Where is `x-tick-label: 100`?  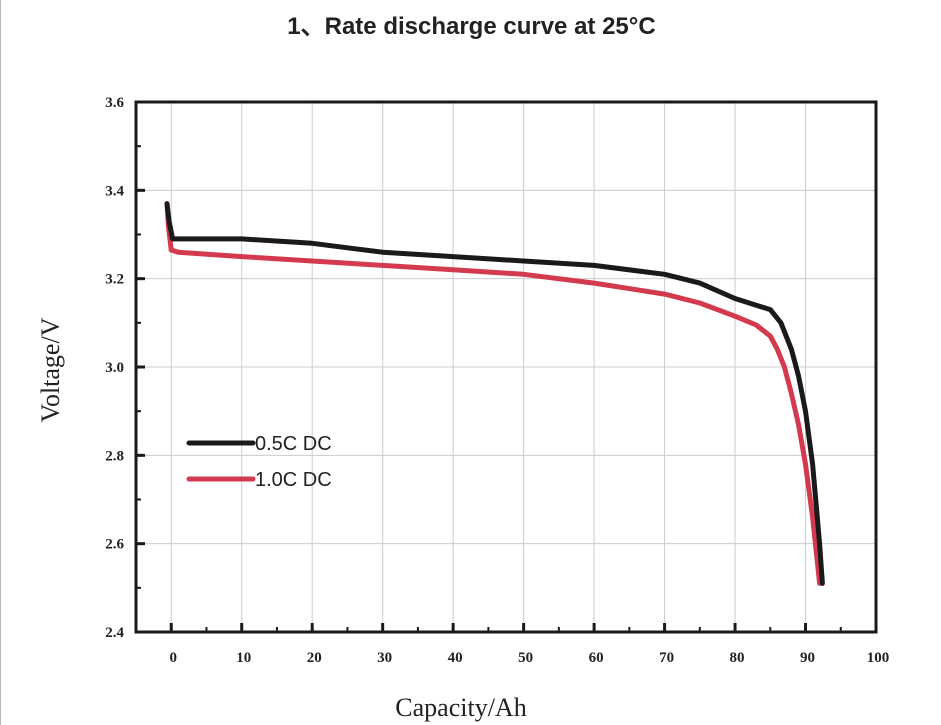
x-tick-label: 100 is located at coordinates (878, 658).